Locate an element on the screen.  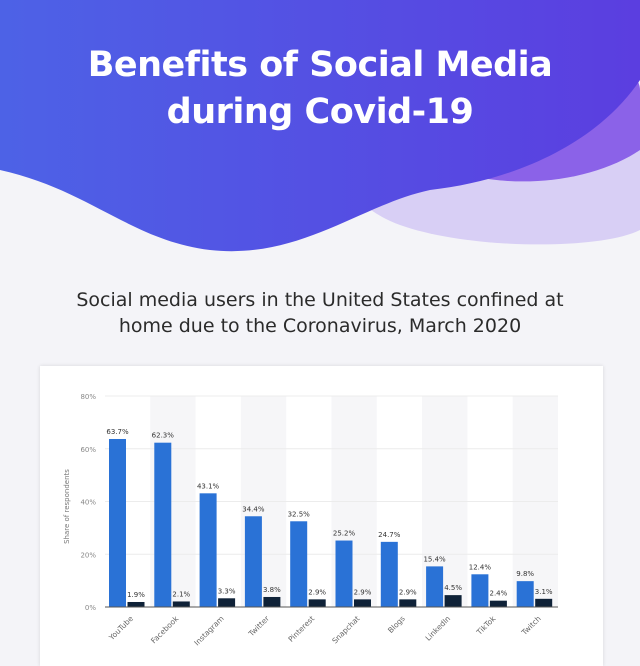
subtitle-line-2: home due to the Coronavirus, March 2020 is located at coordinates (320, 326).